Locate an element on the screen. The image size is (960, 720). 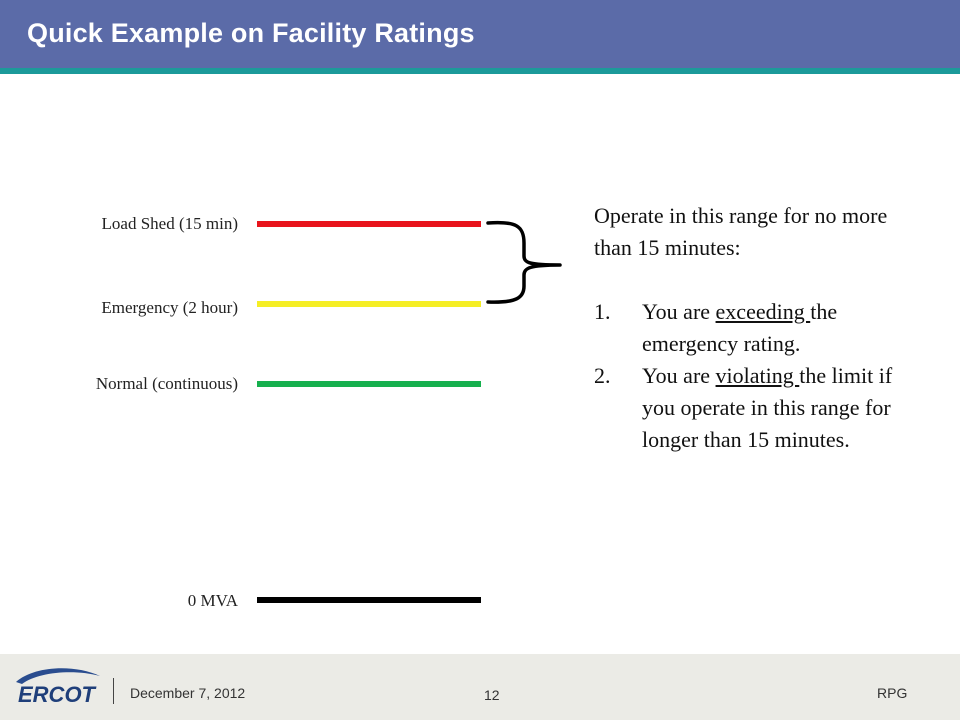
note-item-emphasis: violating is located at coordinates (757, 375).